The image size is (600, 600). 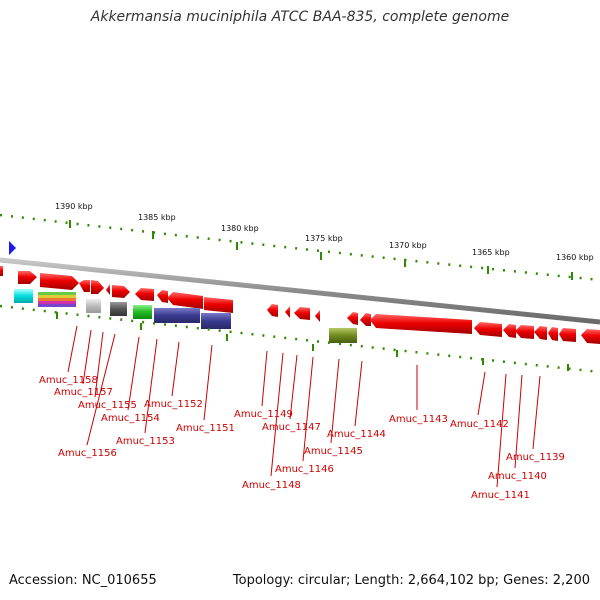 I want to click on position-marker-icon, so click(x=12, y=248).